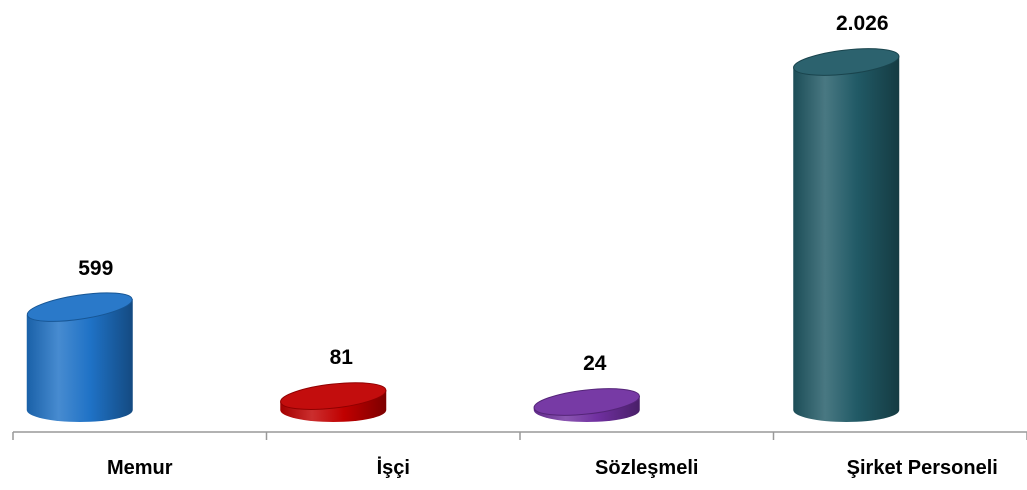  What do you see at coordinates (95, 268) in the screenshot?
I see `value-label: 599` at bounding box center [95, 268].